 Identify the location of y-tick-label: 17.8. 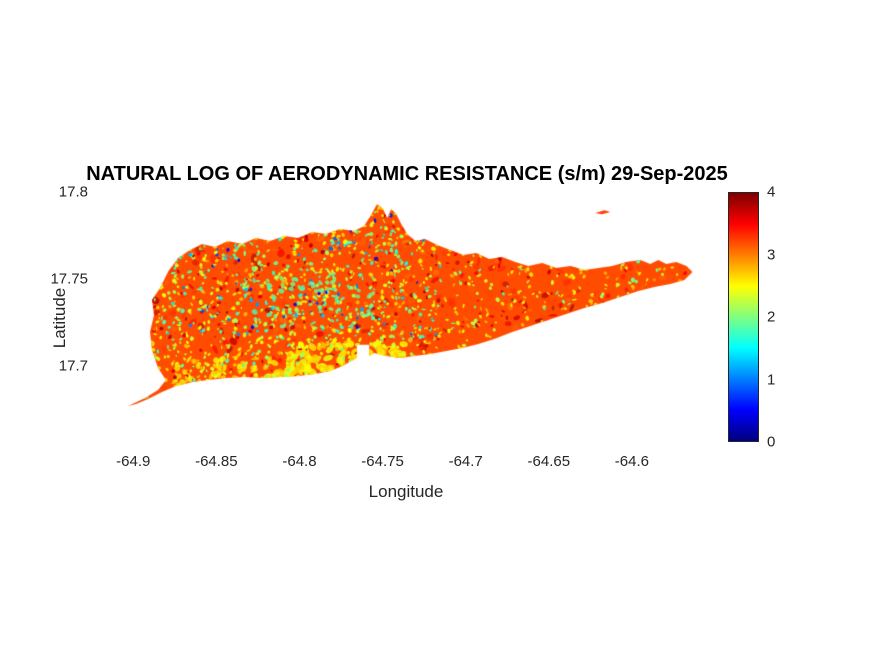
(73, 192).